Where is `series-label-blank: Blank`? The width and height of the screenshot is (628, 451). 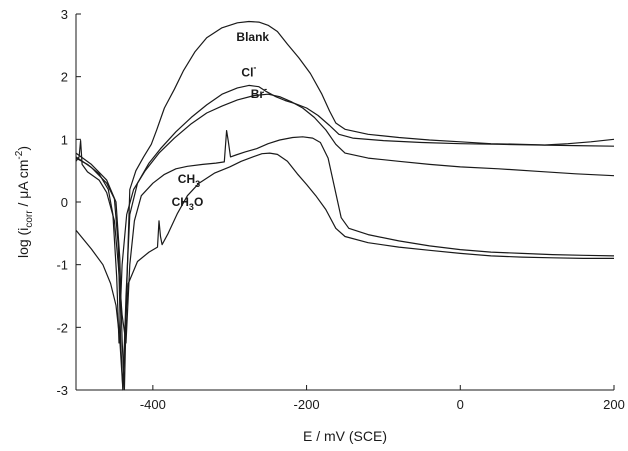
series-label-blank: Blank is located at coordinates (252, 37).